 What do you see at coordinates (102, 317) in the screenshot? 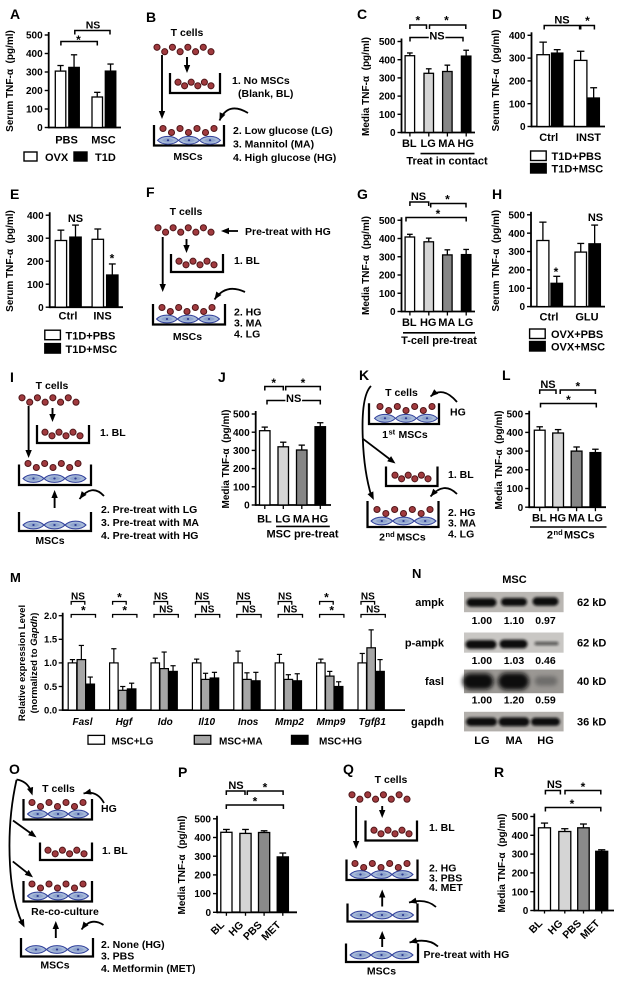
I see `svg-text: INS` at bounding box center [102, 317].